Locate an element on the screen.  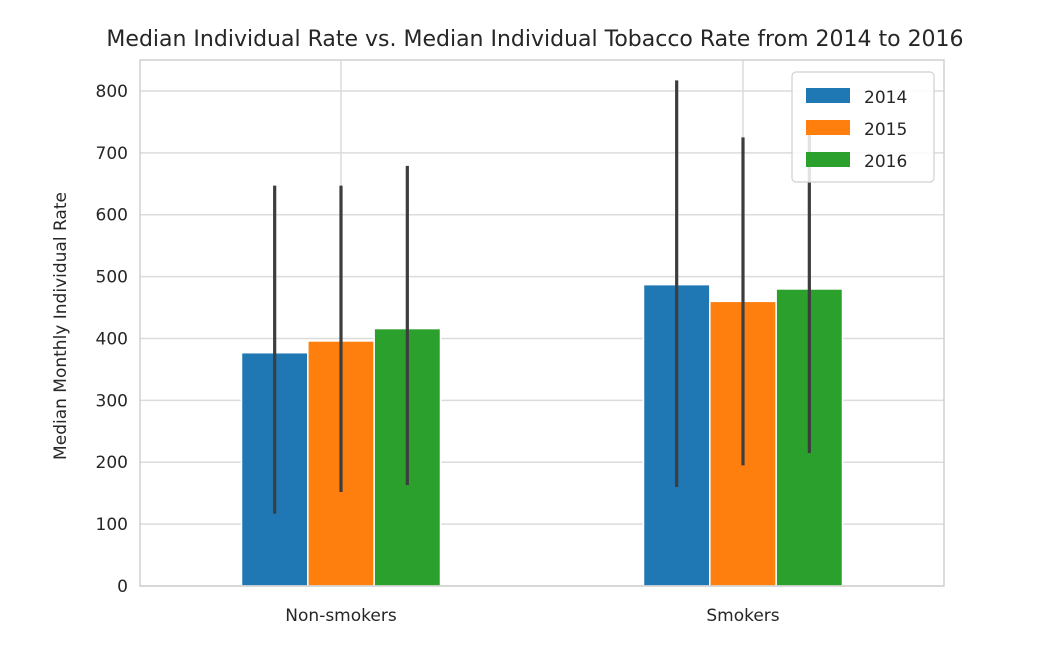
y-tick-label: 400 is located at coordinates (112, 339).